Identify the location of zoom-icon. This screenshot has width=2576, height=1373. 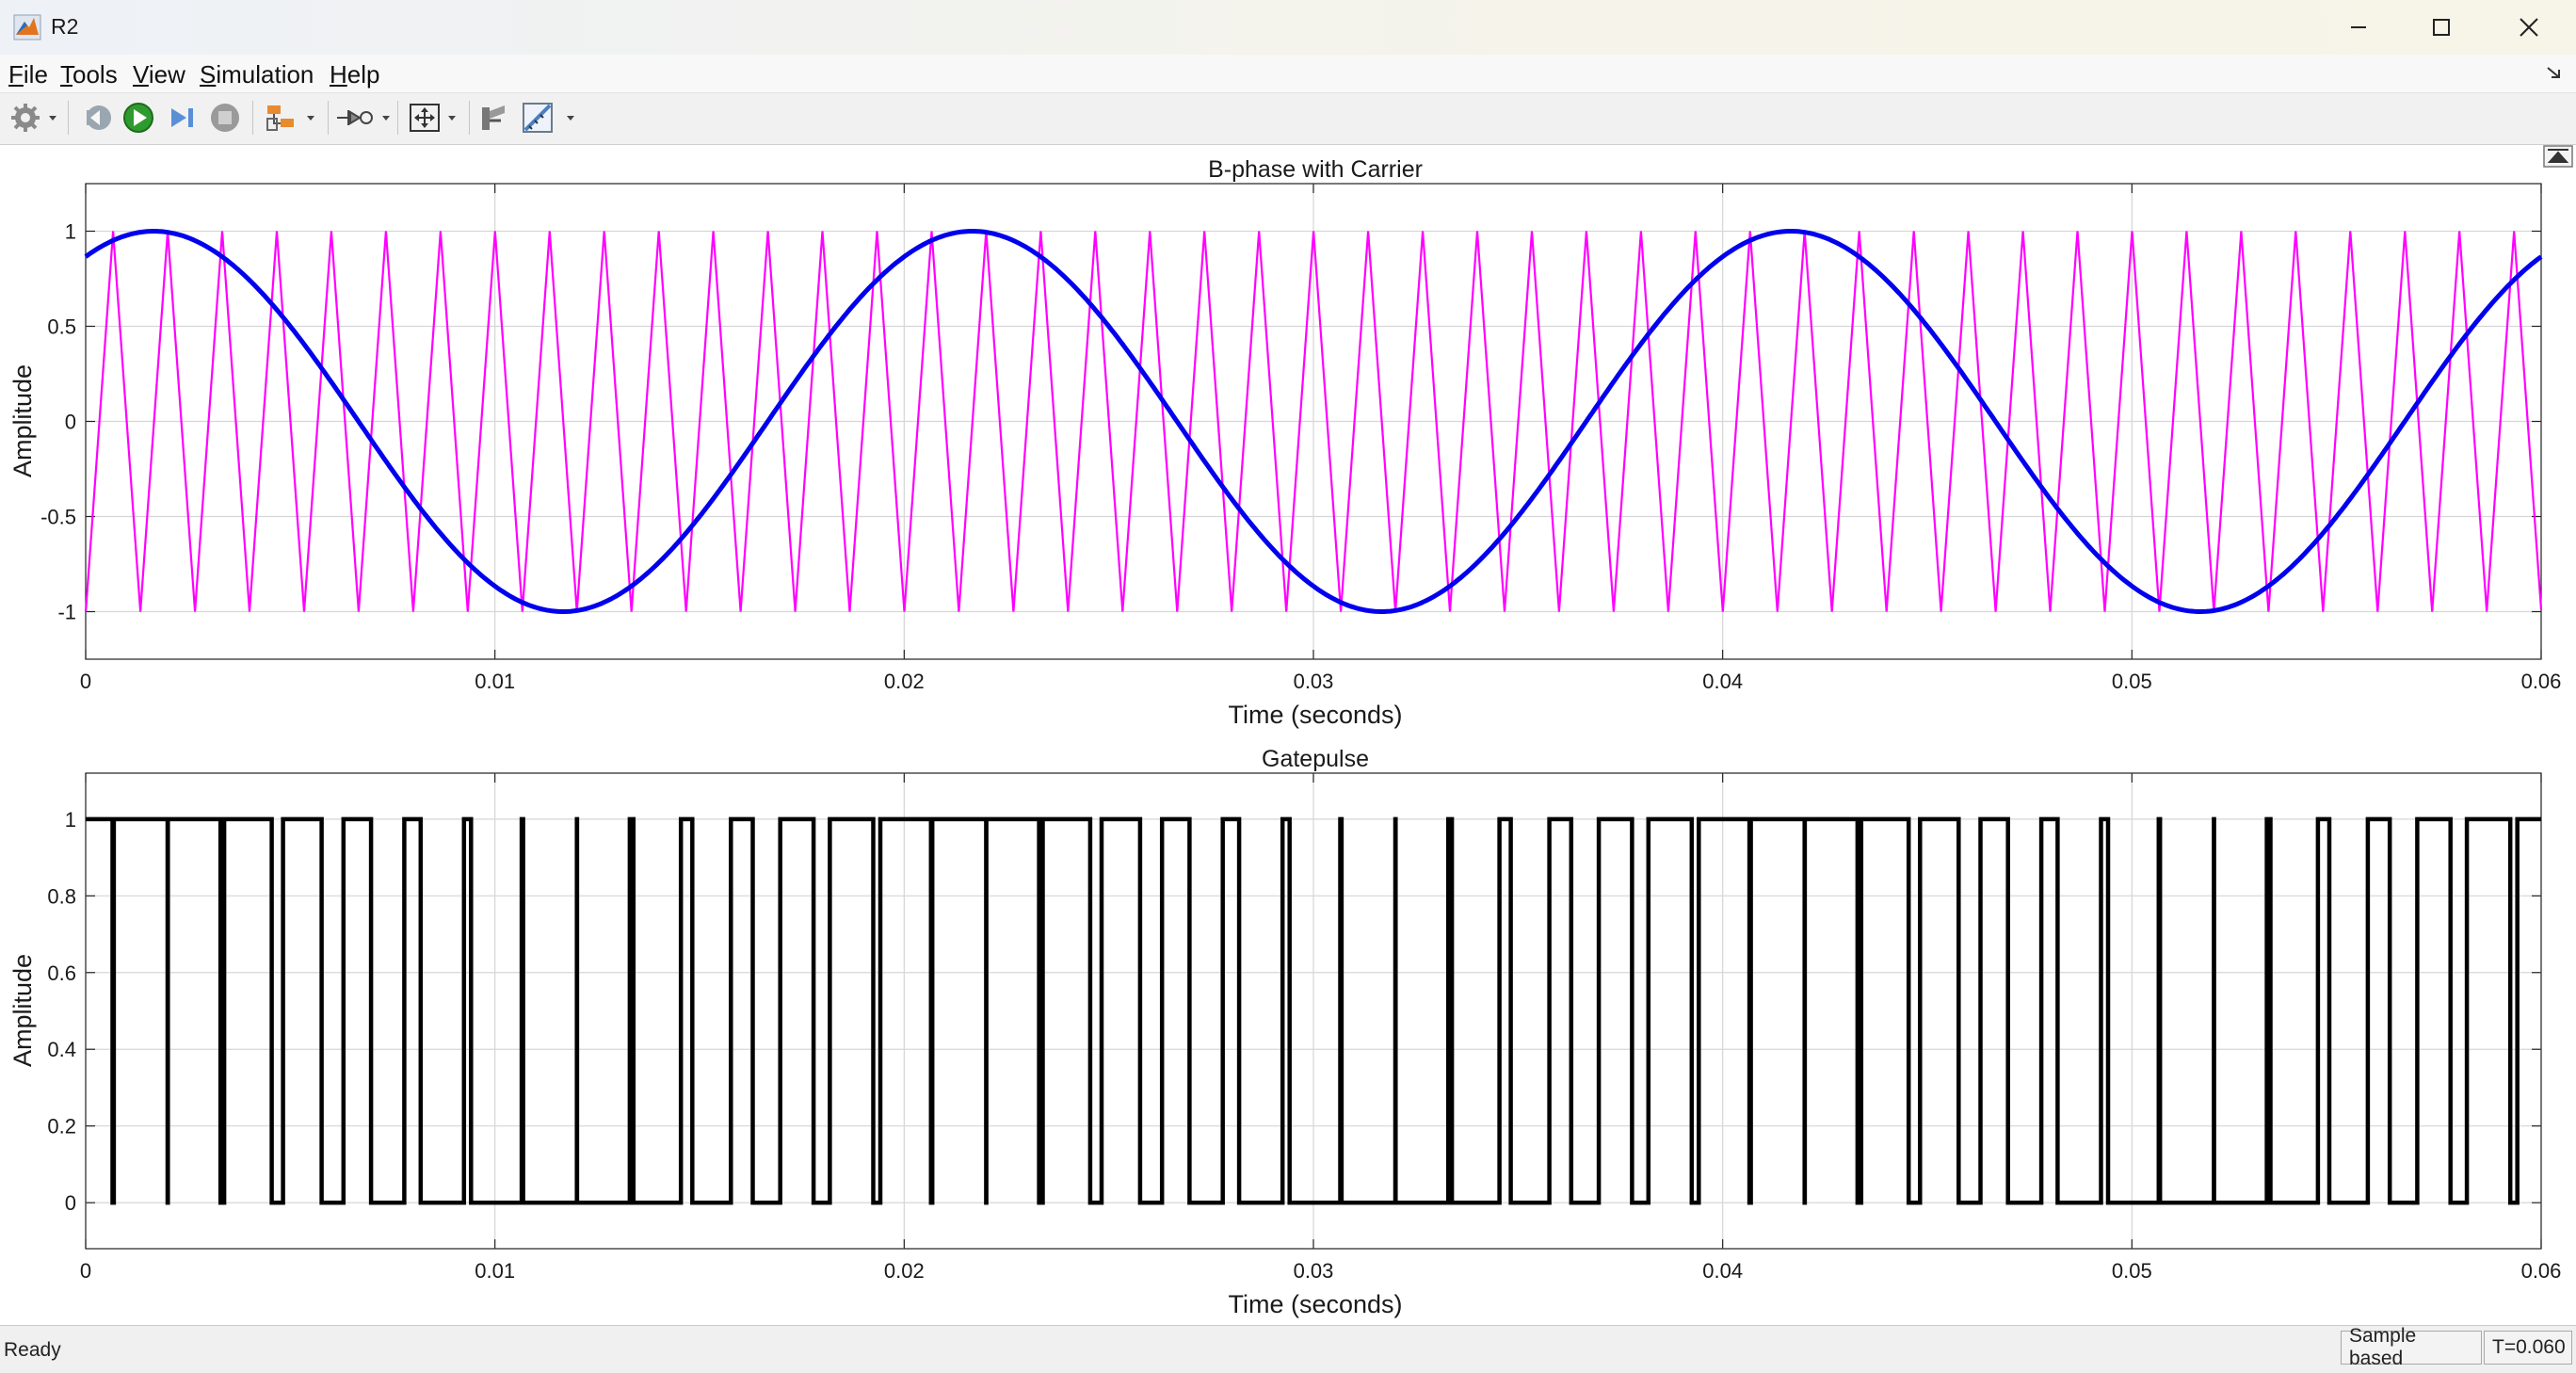
(433, 118).